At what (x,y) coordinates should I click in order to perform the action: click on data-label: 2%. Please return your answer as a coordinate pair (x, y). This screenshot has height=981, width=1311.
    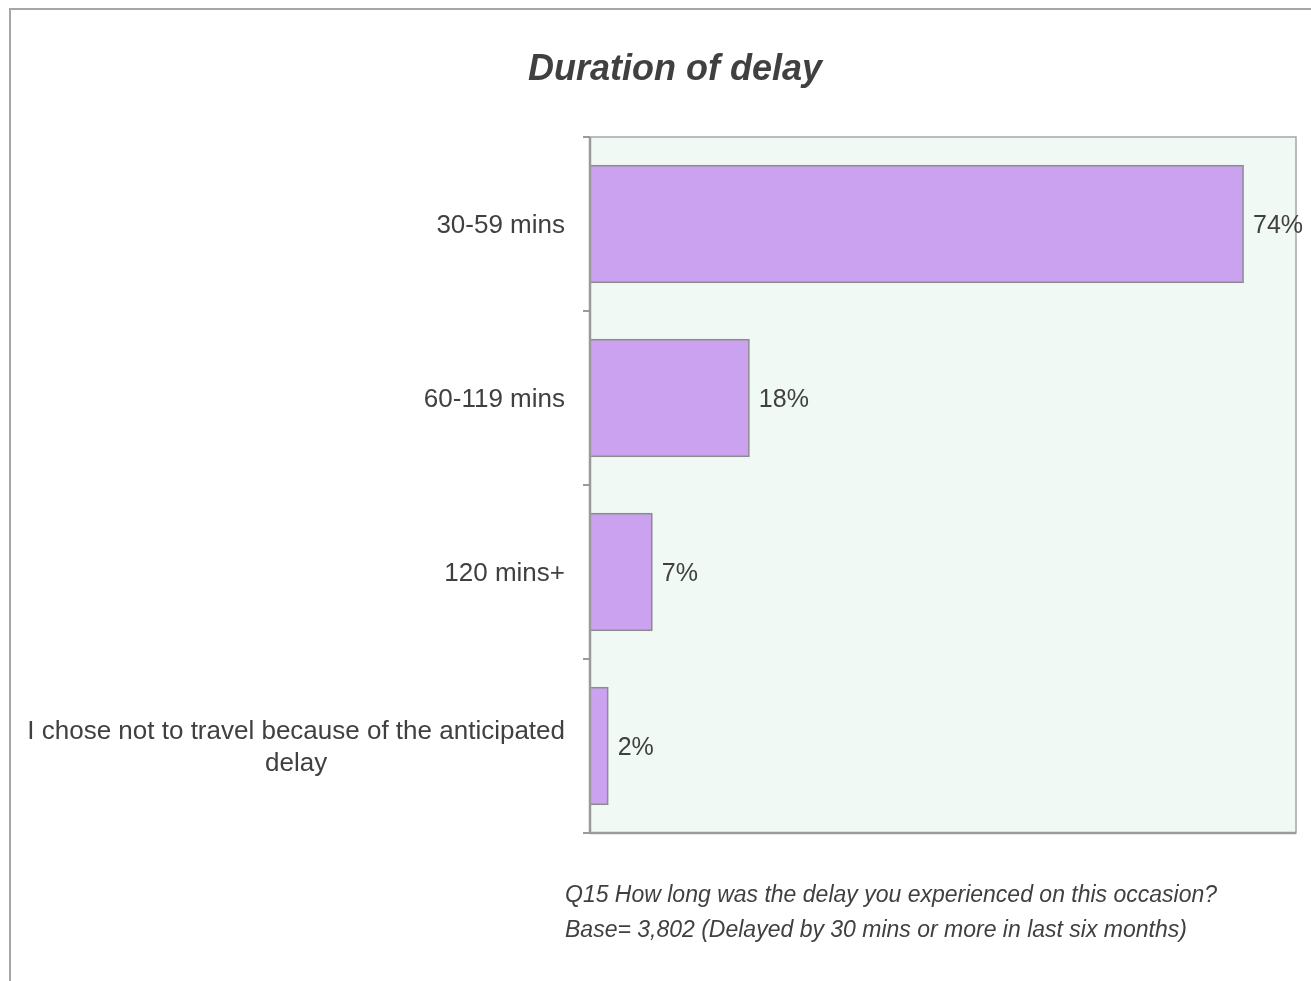
    Looking at the image, I should click on (635, 746).